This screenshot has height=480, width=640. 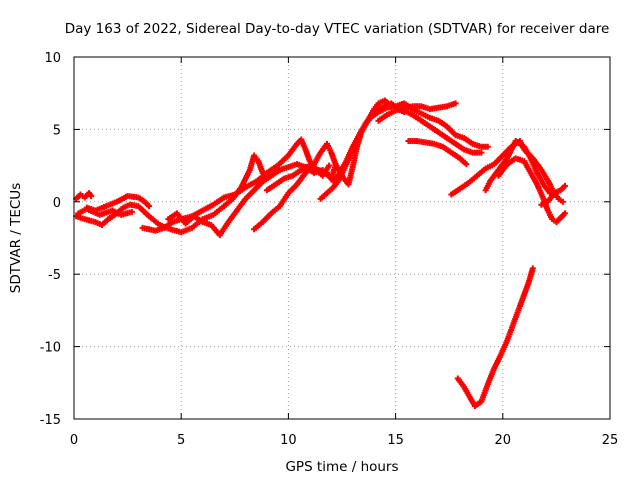 What do you see at coordinates (16, 238) in the screenshot?
I see `y-axis-label: SDTVAR / TECUs` at bounding box center [16, 238].